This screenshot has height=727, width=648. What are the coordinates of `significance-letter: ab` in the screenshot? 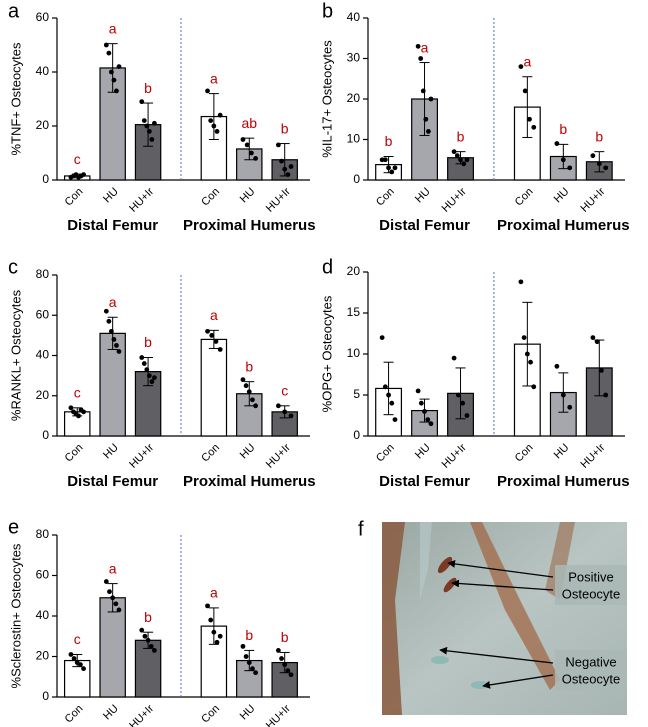 It's located at (249, 123).